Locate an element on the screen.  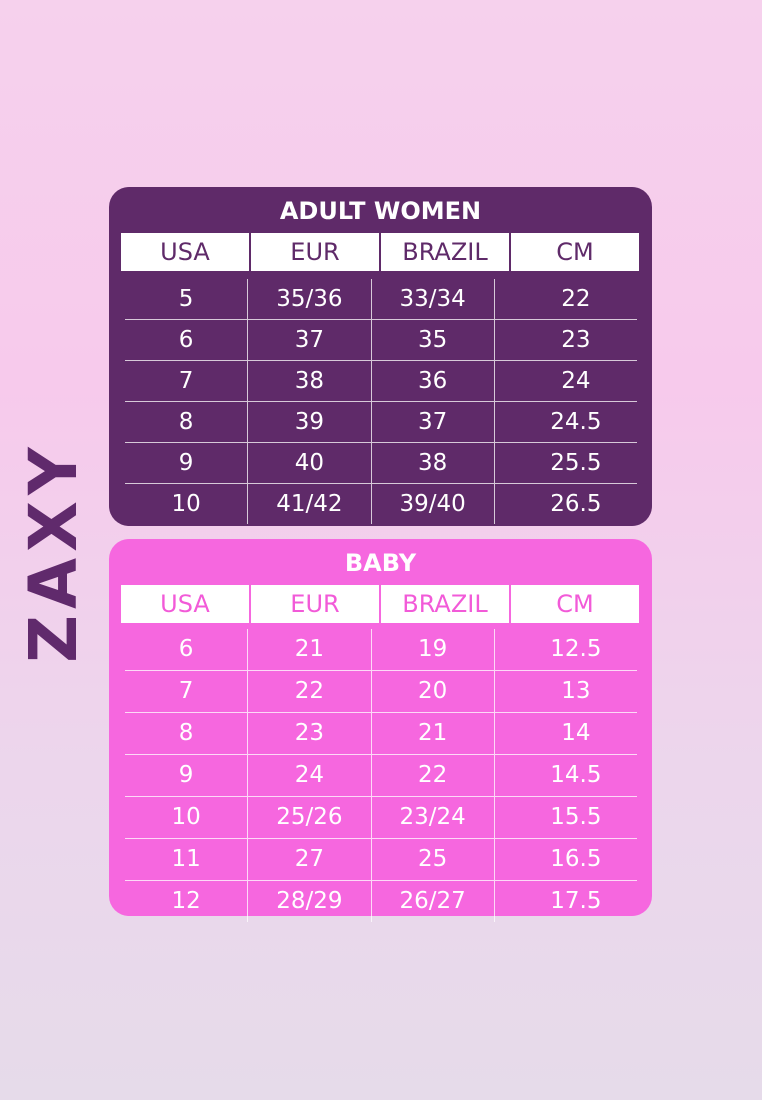
usa-cell: 5 is located at coordinates (186, 298).